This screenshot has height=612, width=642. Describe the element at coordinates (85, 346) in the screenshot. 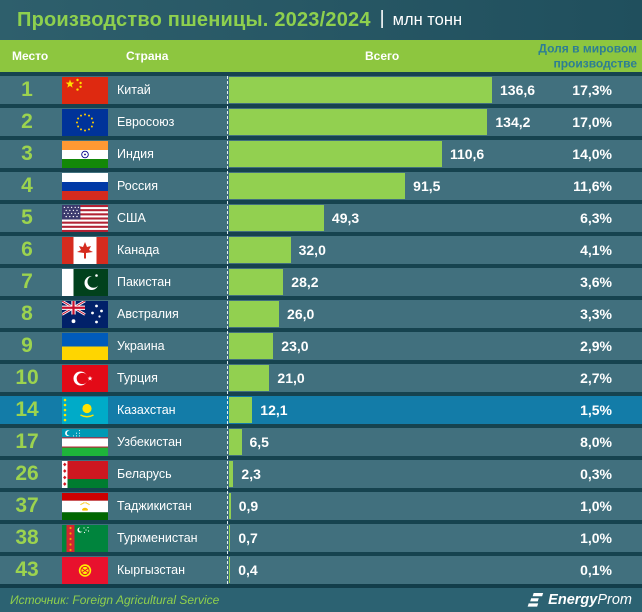

I see `flag-ukraine-icon` at that location.